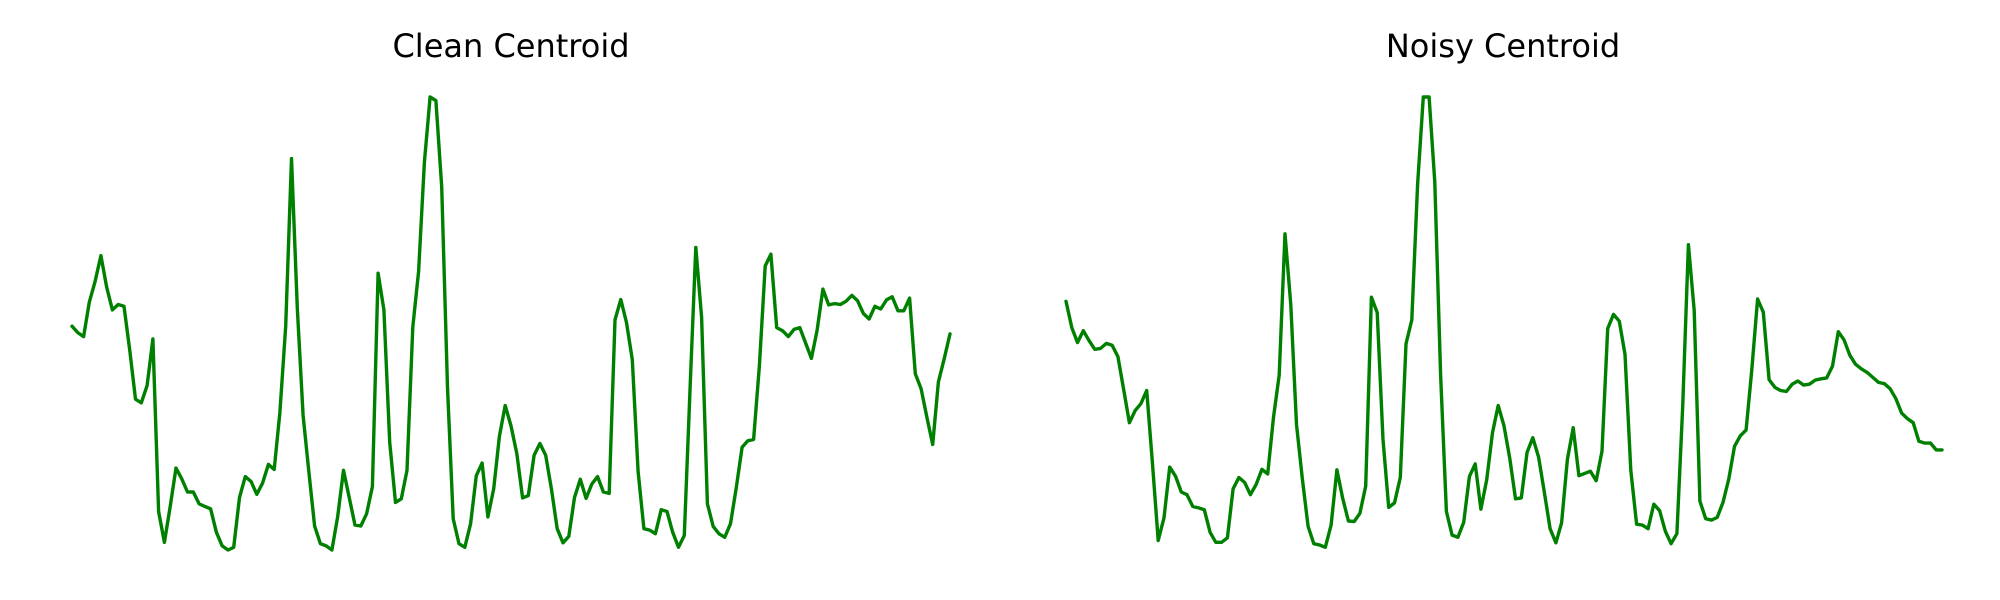 The height and width of the screenshot is (600, 2000). Describe the element at coordinates (510, 46) in the screenshot. I see `clean-centroid-title: Clean Centroid` at that location.